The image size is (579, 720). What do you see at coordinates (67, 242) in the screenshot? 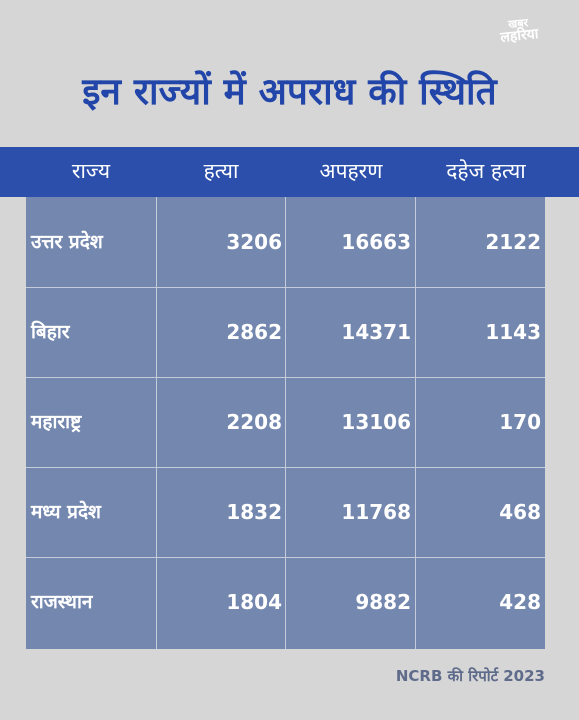
I see `state-name: उत्तर प्रदेश` at bounding box center [67, 242].